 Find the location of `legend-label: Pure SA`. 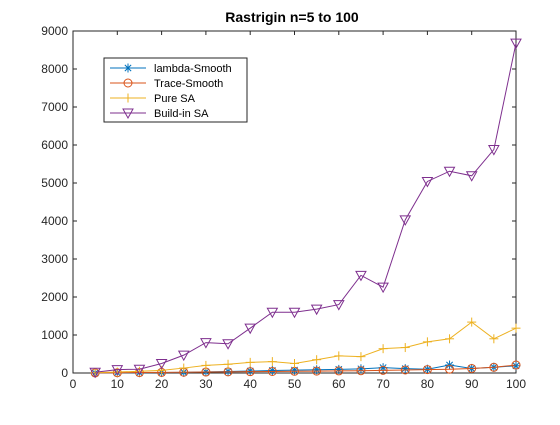

legend-label: Pure SA is located at coordinates (175, 99).